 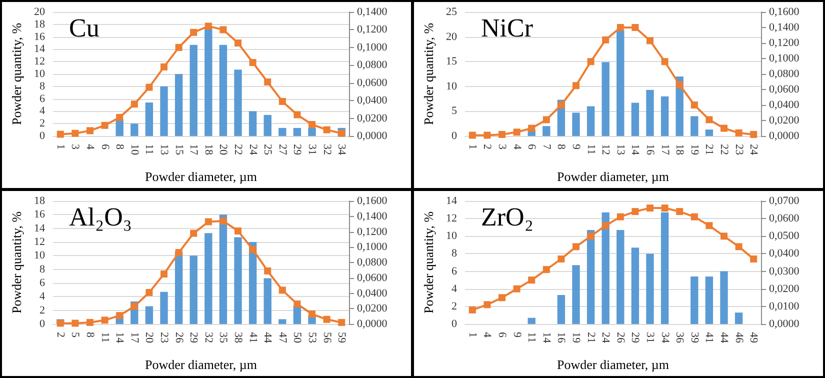 I want to click on x-tick-label: 35, so click(x=223, y=338).